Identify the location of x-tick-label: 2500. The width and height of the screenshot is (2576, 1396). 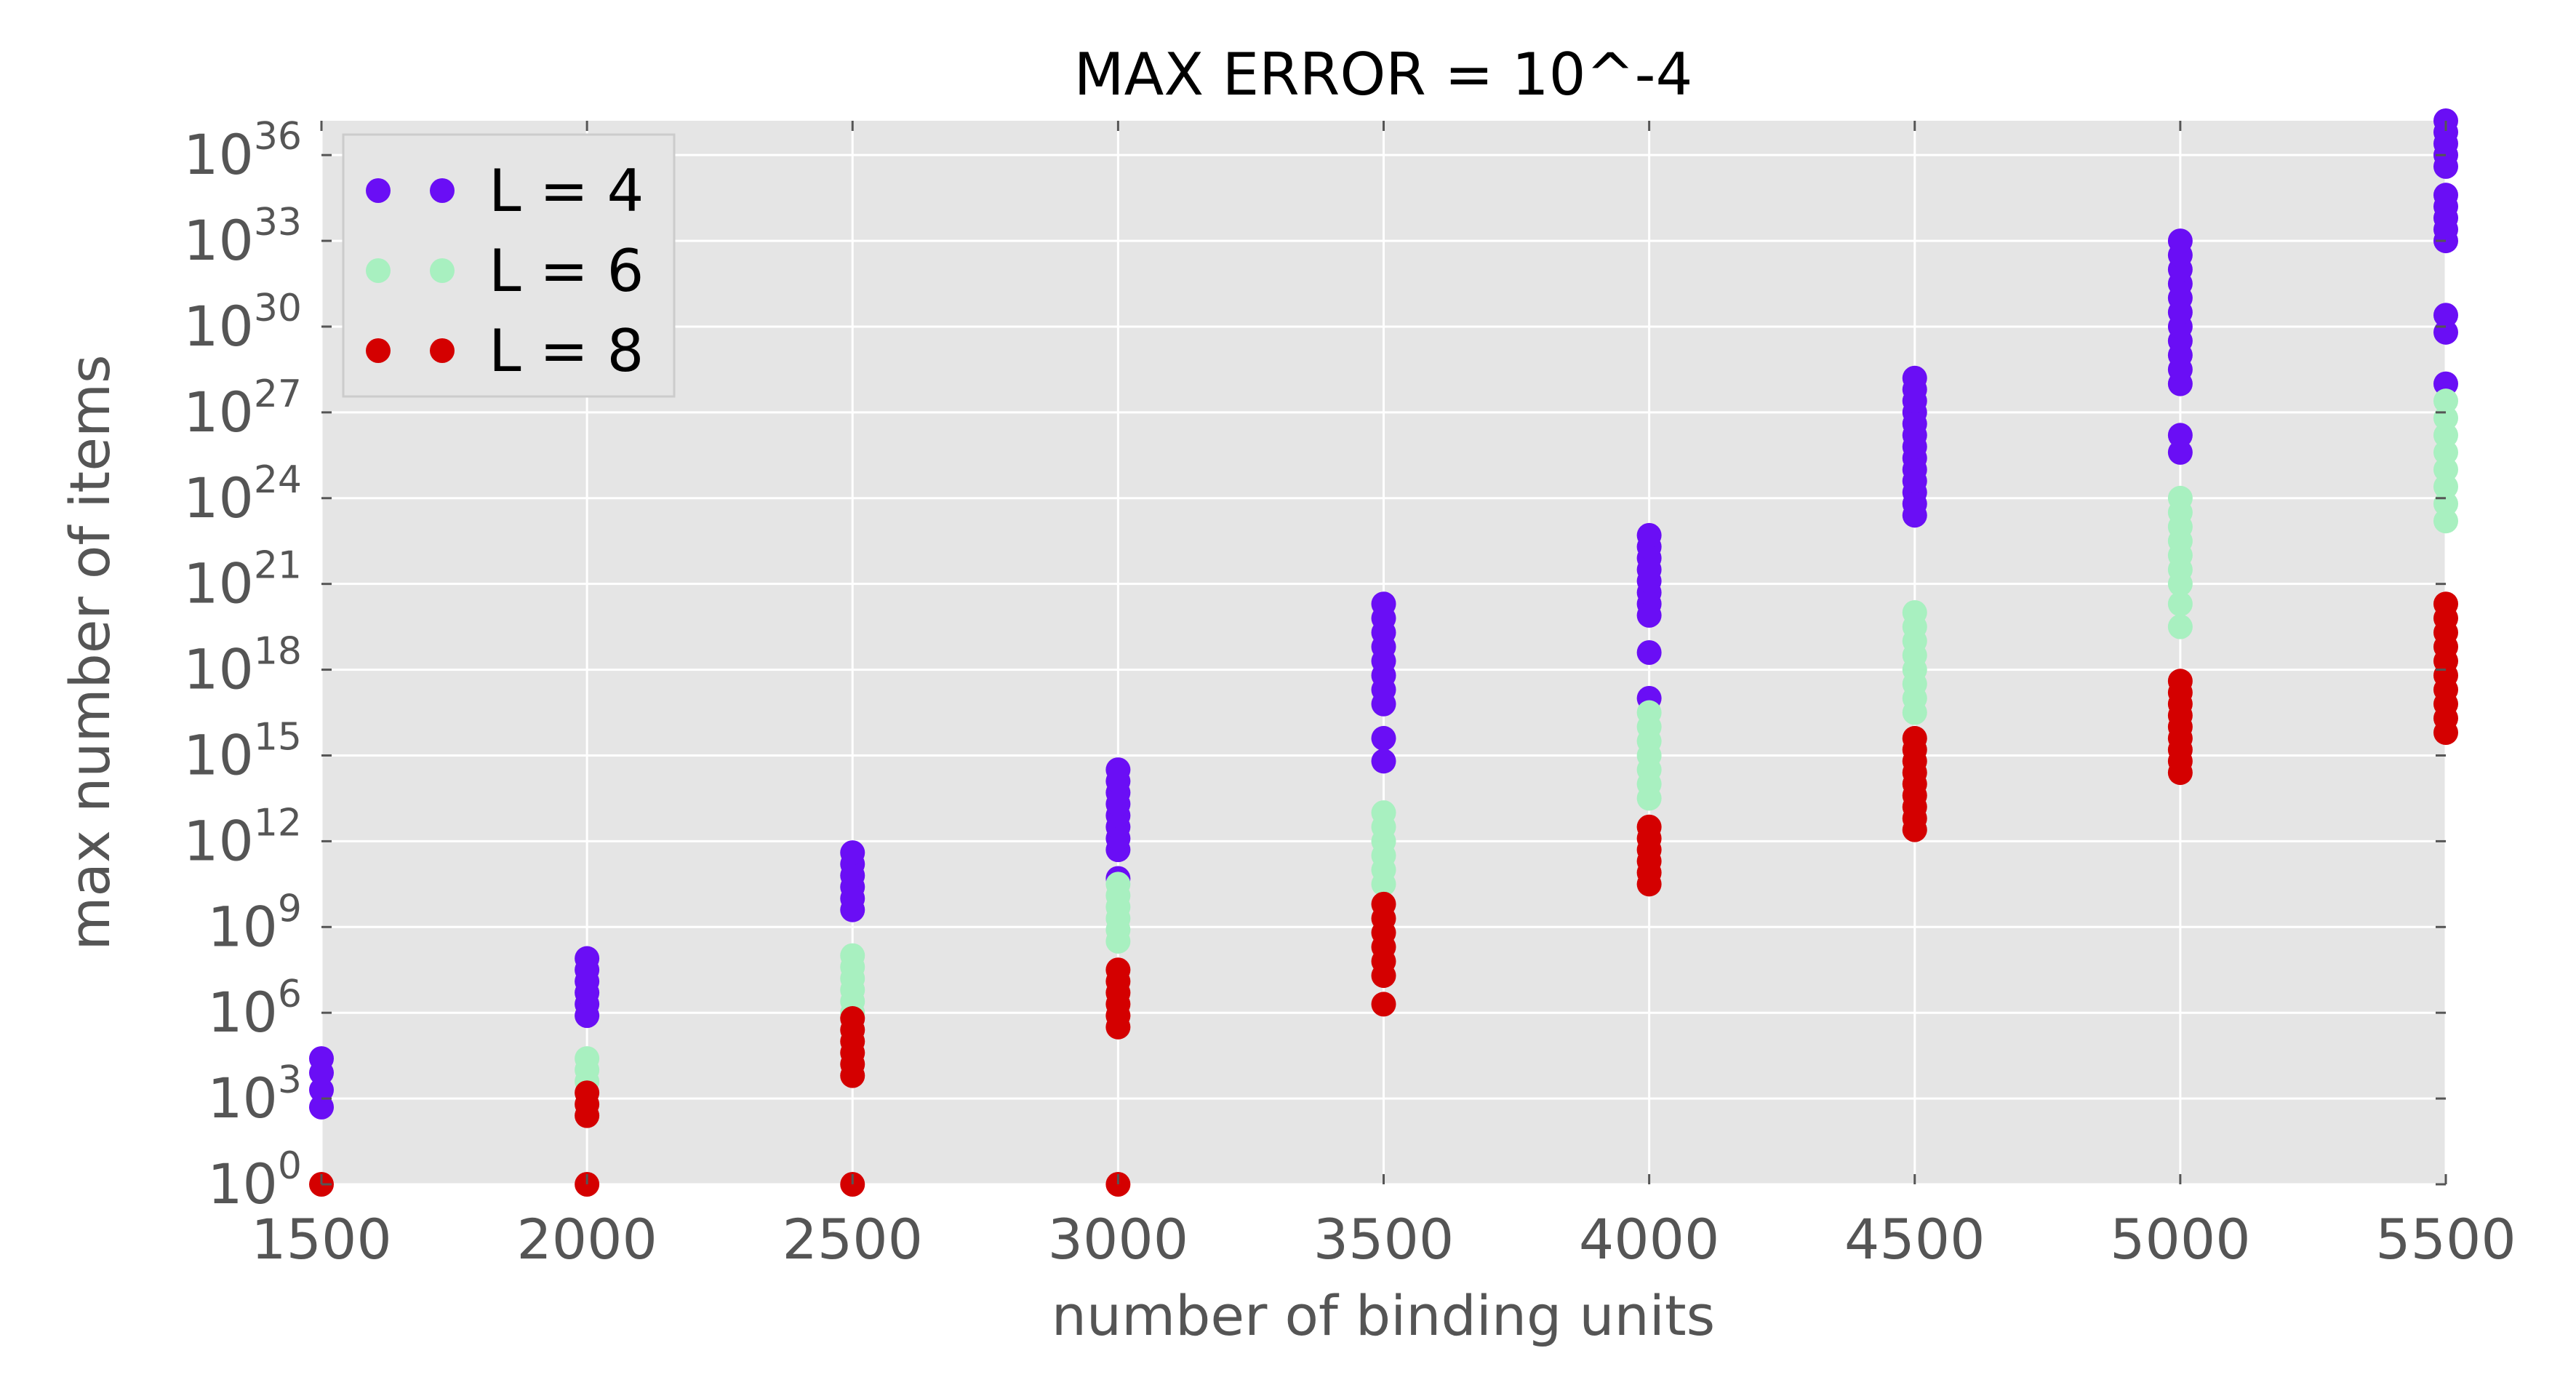
(853, 1240).